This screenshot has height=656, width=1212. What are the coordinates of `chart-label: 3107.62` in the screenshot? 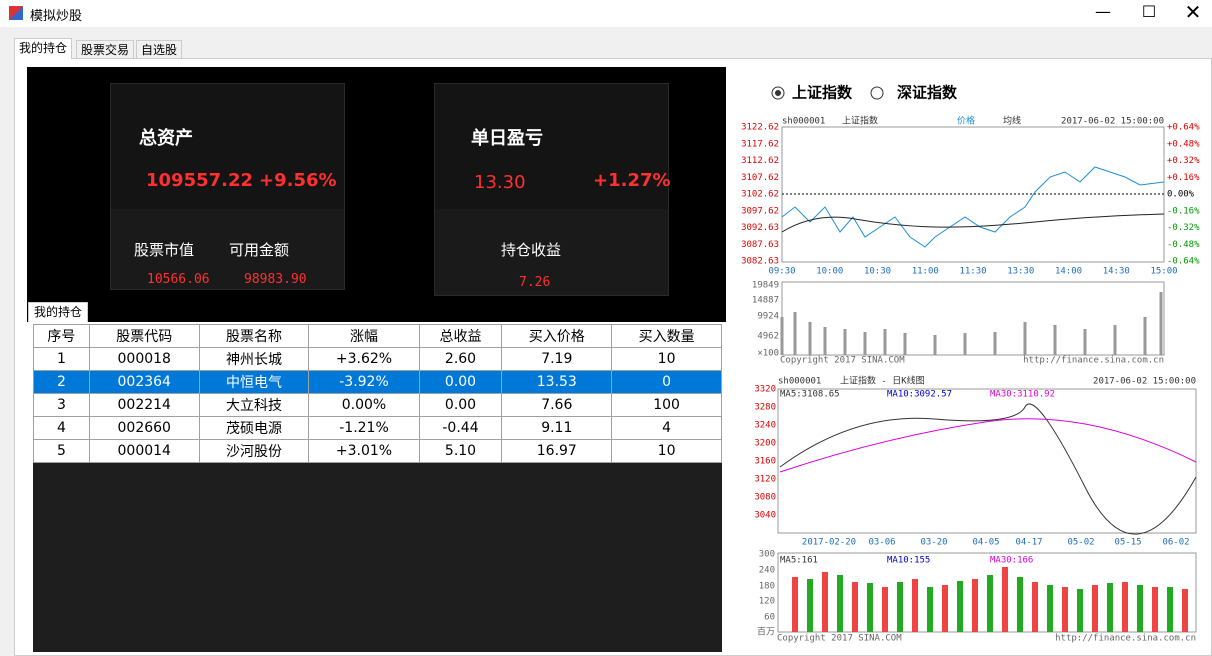 It's located at (760, 178).